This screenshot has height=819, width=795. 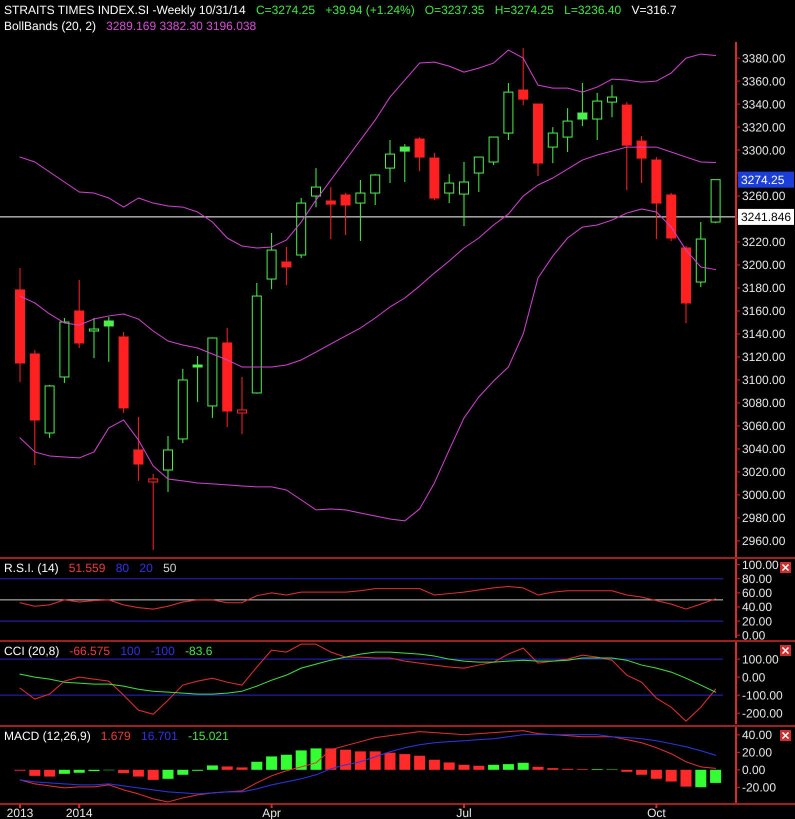 I want to click on annotation: 100, so click(x=130, y=651).